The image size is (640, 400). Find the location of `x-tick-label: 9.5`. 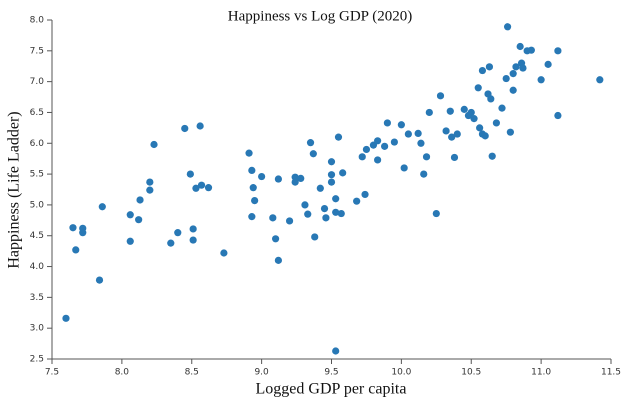

x-tick-label: 9.5 is located at coordinates (331, 373).